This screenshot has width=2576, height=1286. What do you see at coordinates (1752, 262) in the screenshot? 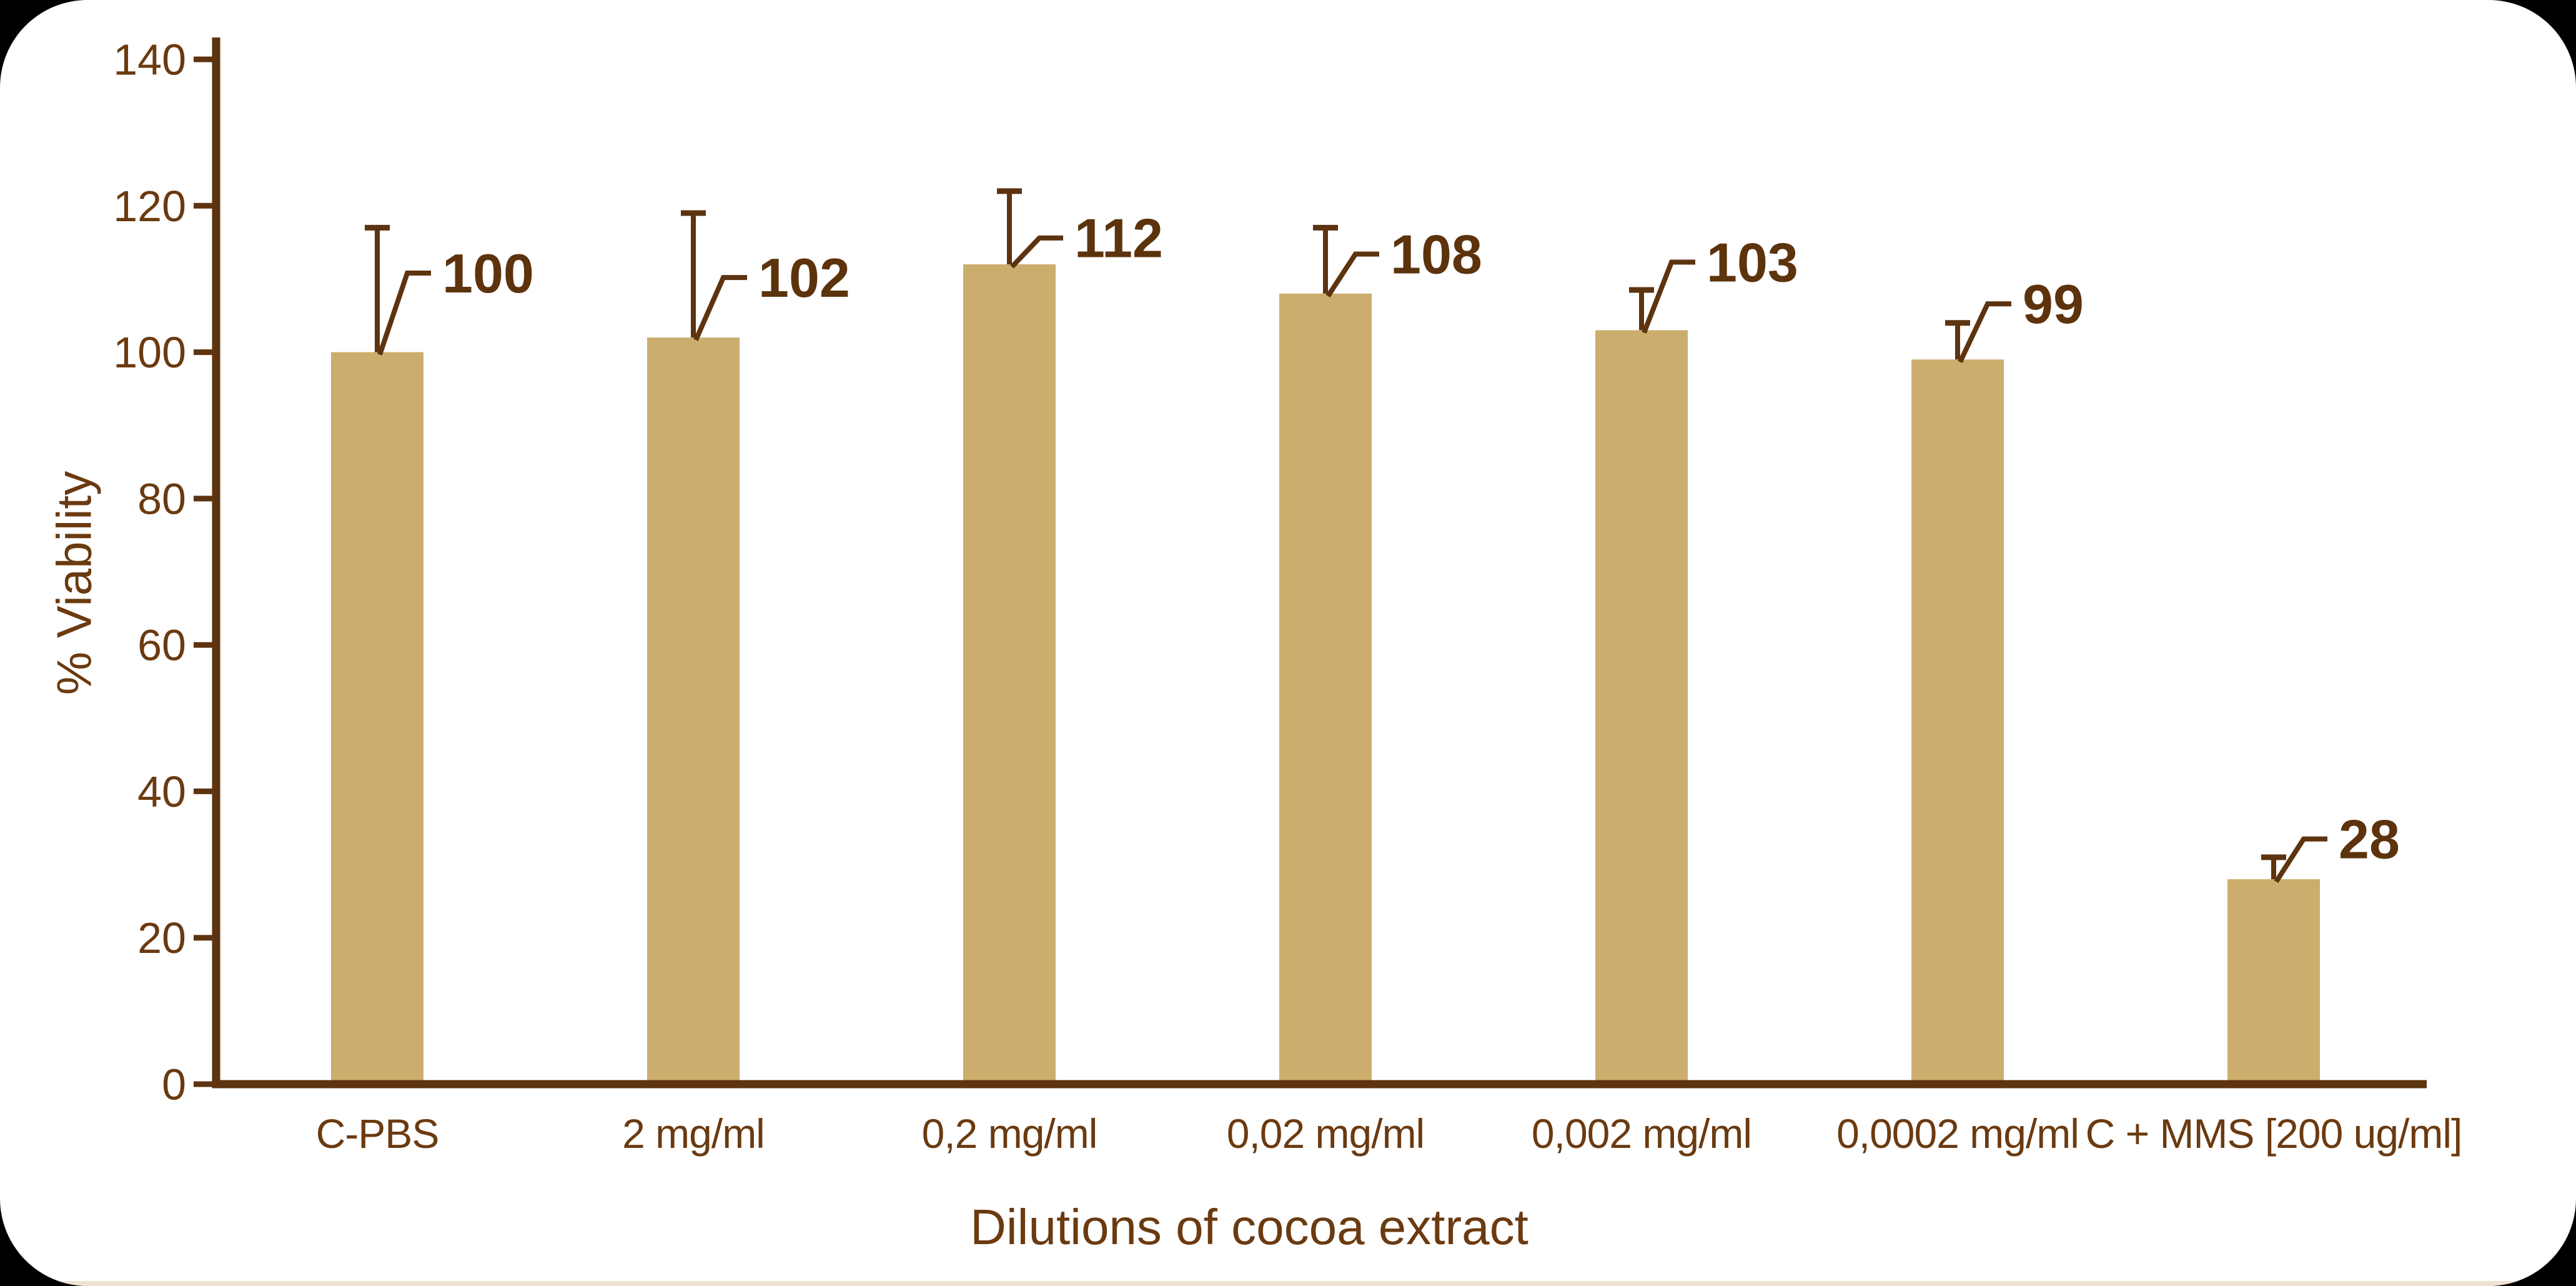
I see `data-label-4: 103` at bounding box center [1752, 262].